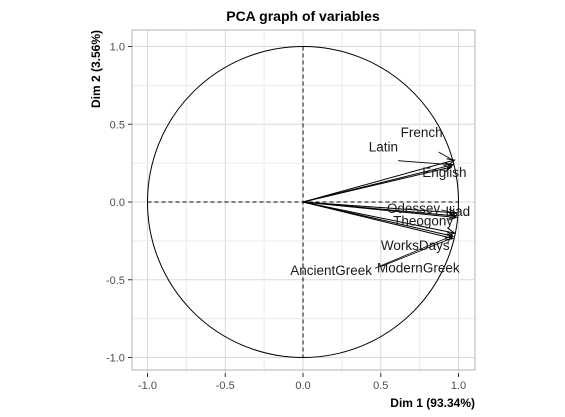  I want to click on label-leader-latin, so click(425, 163).